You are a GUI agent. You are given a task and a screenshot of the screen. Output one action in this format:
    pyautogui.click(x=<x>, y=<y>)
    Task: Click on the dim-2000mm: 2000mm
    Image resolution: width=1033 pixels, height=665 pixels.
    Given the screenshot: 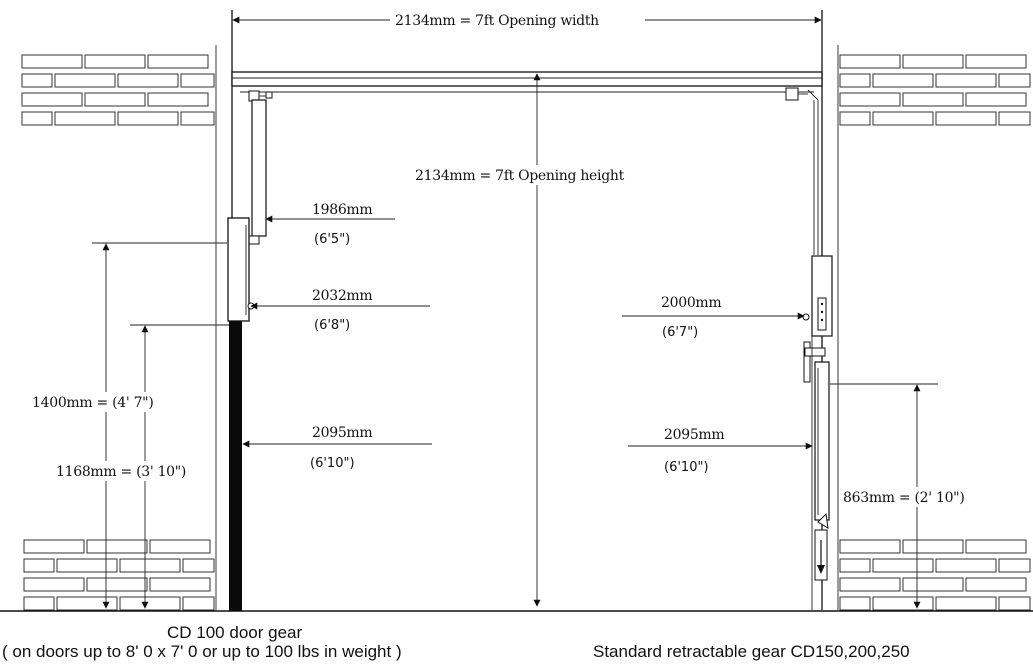 What is the action you would take?
    pyautogui.click(x=691, y=303)
    